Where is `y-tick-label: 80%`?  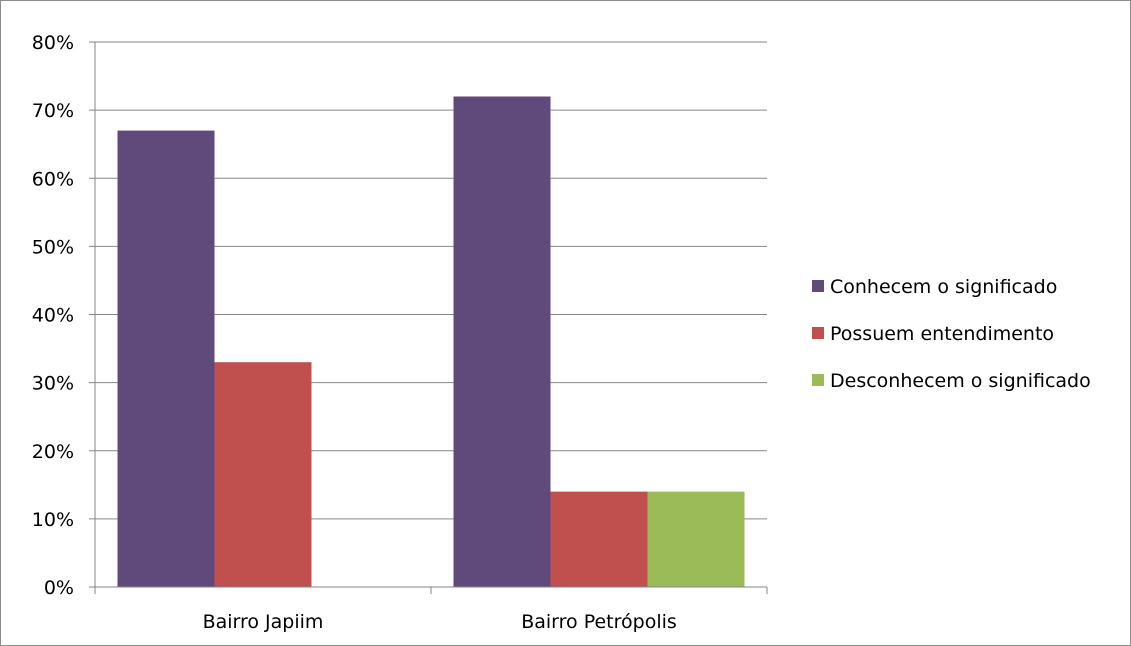 y-tick-label: 80% is located at coordinates (53, 43).